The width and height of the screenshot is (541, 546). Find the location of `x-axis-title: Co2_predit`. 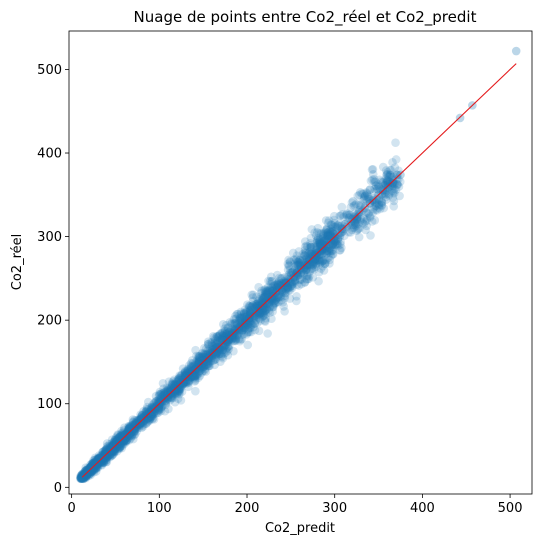

x-axis-title: Co2_predit is located at coordinates (300, 528).